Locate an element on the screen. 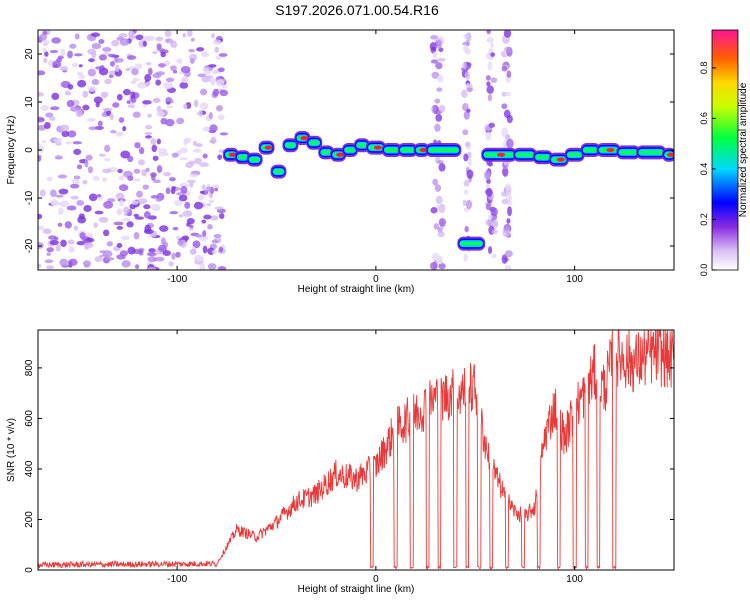 Image resolution: width=750 pixels, height=605 pixels. signal-segment is located at coordinates (590, 150).